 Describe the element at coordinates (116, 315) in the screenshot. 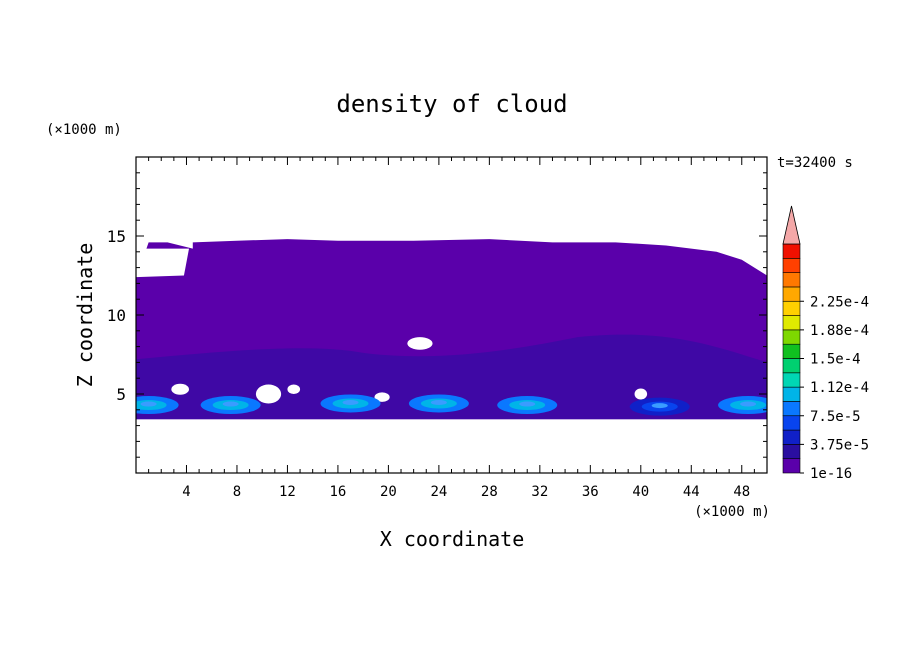

I see `y-tick-label: 10` at that location.